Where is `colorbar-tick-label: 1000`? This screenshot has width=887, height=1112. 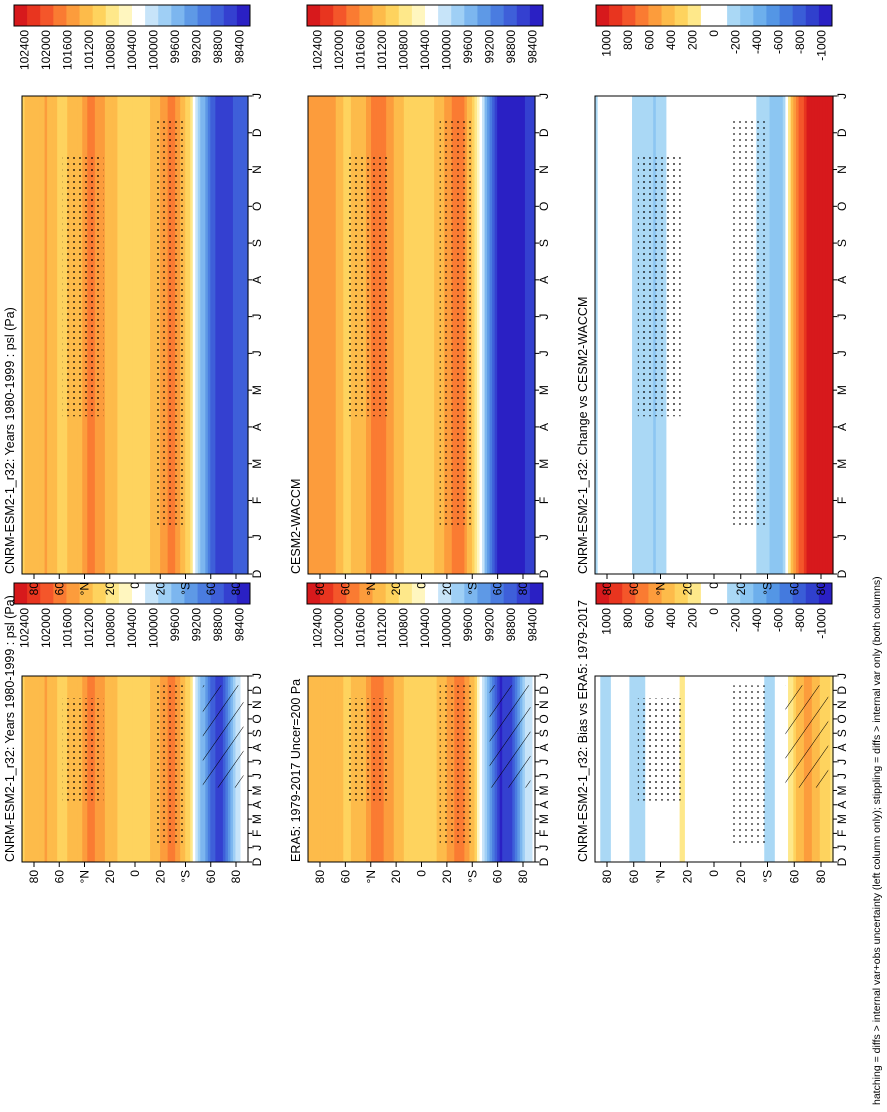
colorbar-tick-label: 1000 is located at coordinates (607, 43).